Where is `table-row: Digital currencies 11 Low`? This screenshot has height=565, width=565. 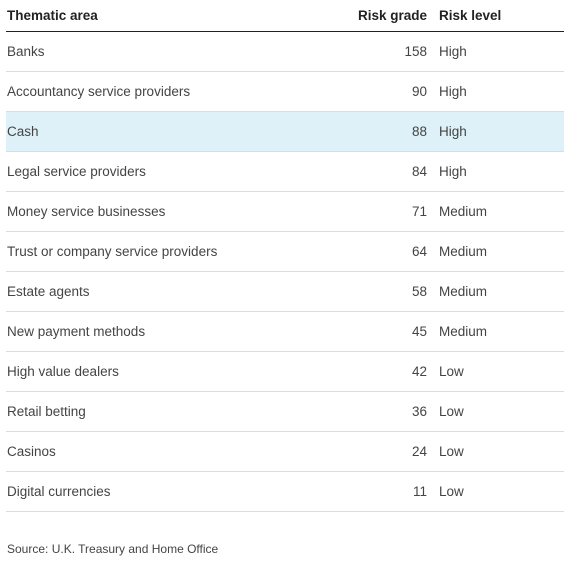 table-row: Digital currencies 11 Low is located at coordinates (285, 491).